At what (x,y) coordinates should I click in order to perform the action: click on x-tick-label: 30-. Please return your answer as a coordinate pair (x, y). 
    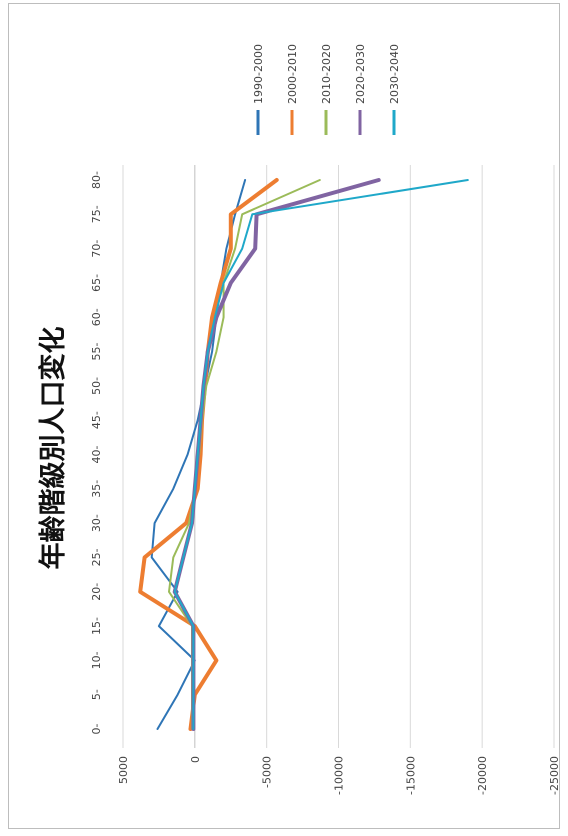
    Looking at the image, I should click on (96, 523).